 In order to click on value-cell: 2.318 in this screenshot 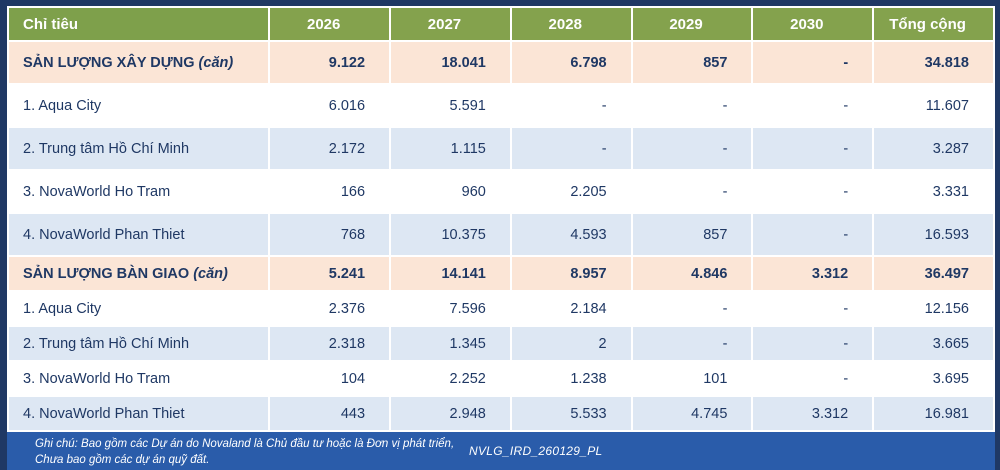, I will do `click(330, 343)`.